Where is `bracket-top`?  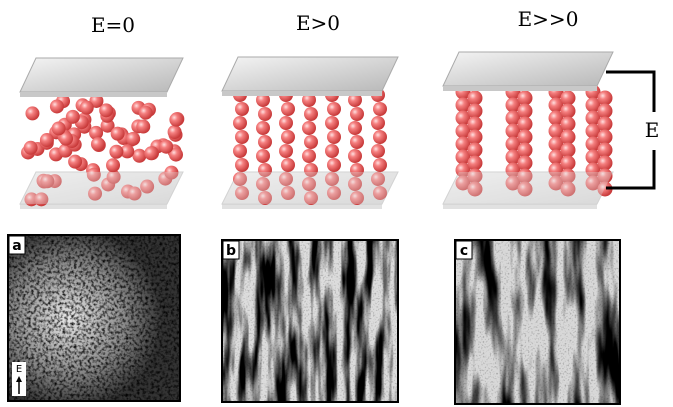
bracket-top is located at coordinates (631, 91).